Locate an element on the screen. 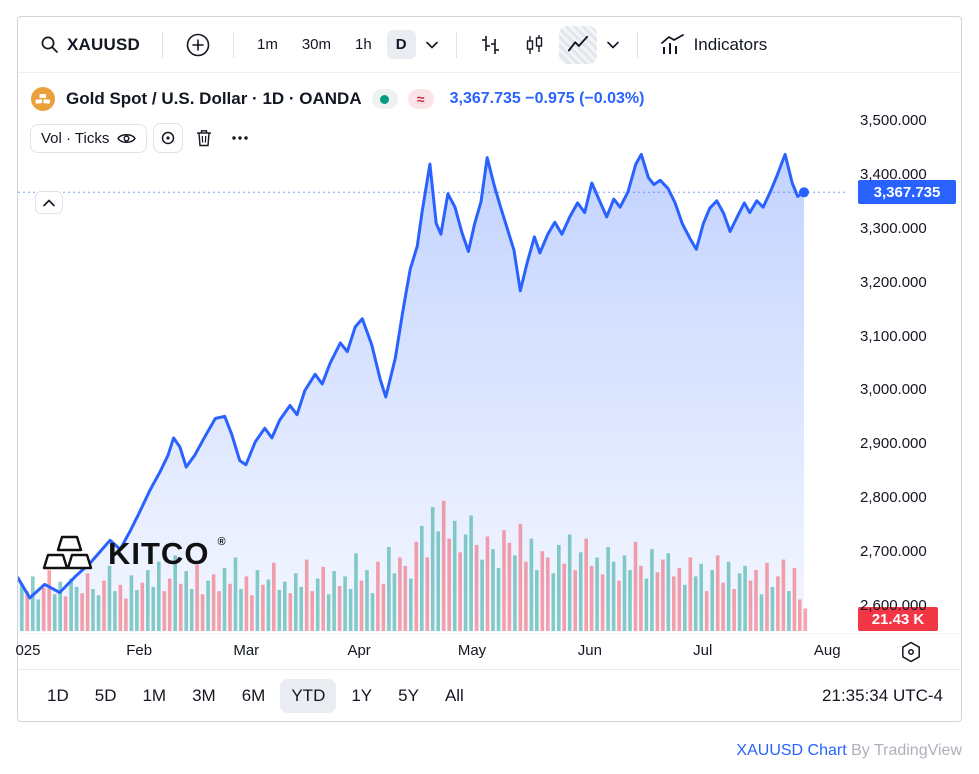  range-button-6m: 6M is located at coordinates (254, 696).